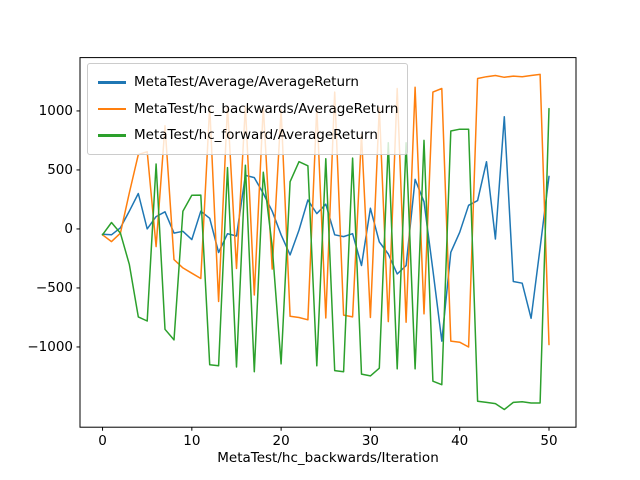 The height and width of the screenshot is (480, 640). Describe the element at coordinates (55, 110) in the screenshot. I see `y-tick-label: 1000` at that location.